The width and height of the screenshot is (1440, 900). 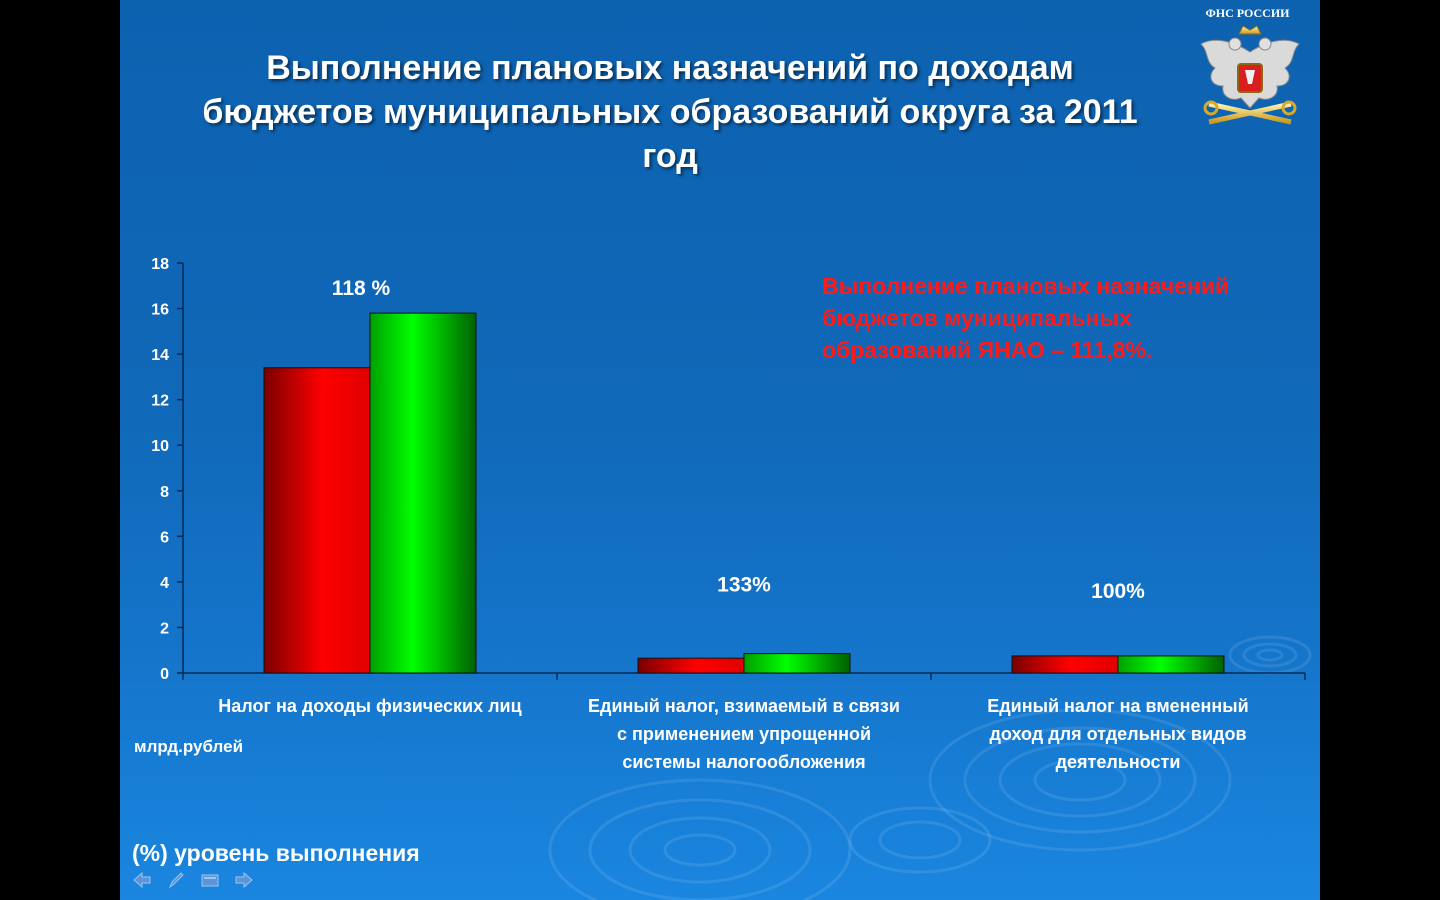 I want to click on category-label-1-line-1: с применением упрощенной, so click(x=744, y=734).